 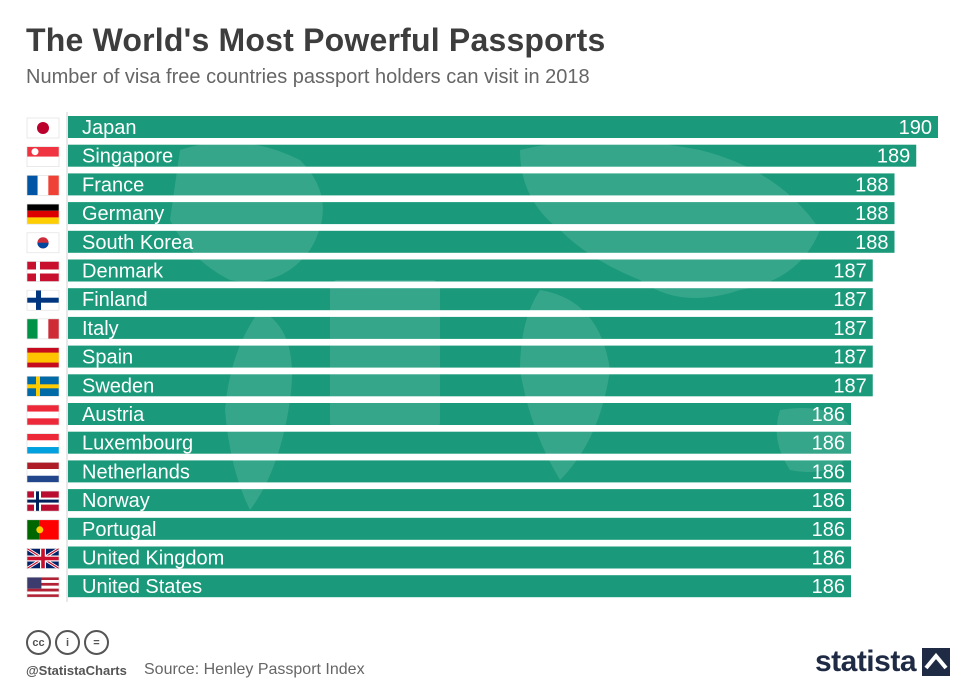 What do you see at coordinates (115, 300) in the screenshot?
I see `category-label: Finland` at bounding box center [115, 300].